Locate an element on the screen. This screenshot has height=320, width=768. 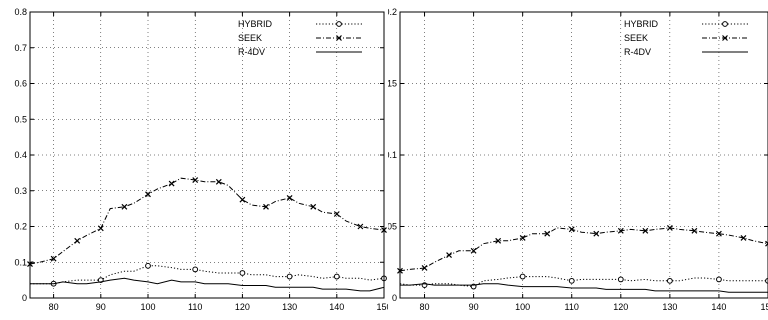
y-tick-label: 0.1 is located at coordinates (20, 262).